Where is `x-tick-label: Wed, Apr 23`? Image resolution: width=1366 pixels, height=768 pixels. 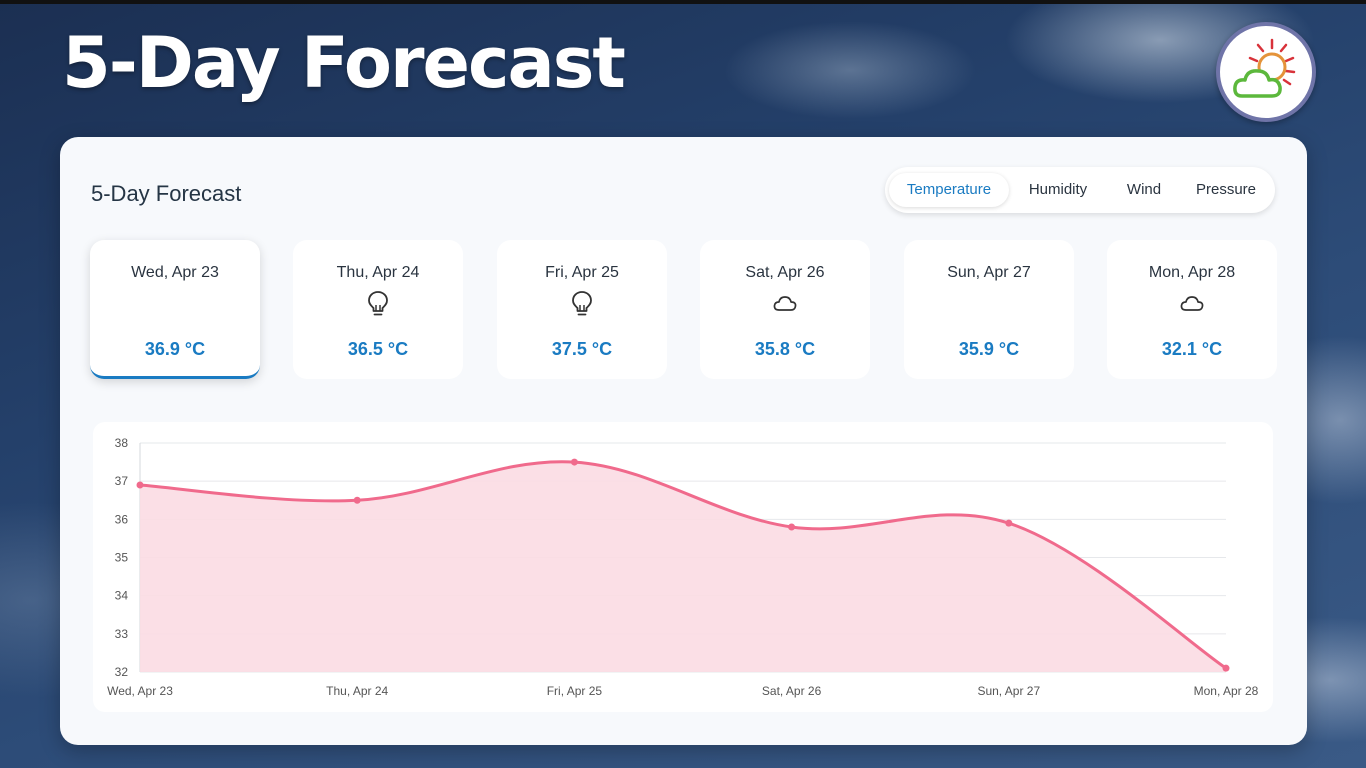
x-tick-label: Wed, Apr 23 is located at coordinates (140, 691).